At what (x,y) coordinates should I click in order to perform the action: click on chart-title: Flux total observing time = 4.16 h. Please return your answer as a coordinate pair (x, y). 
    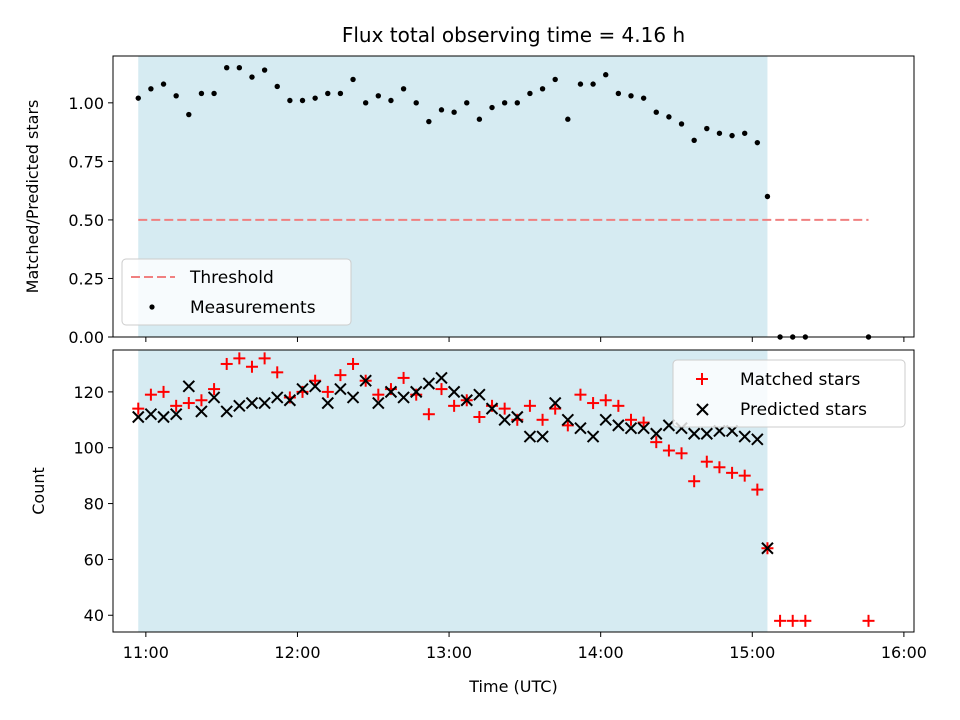
    Looking at the image, I should click on (513, 35).